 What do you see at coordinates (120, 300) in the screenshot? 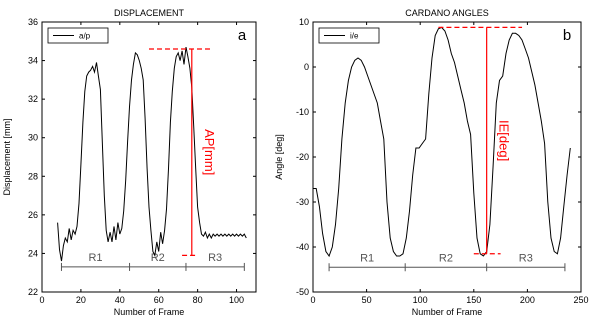
I see `x-tick-label: 40` at bounding box center [120, 300].